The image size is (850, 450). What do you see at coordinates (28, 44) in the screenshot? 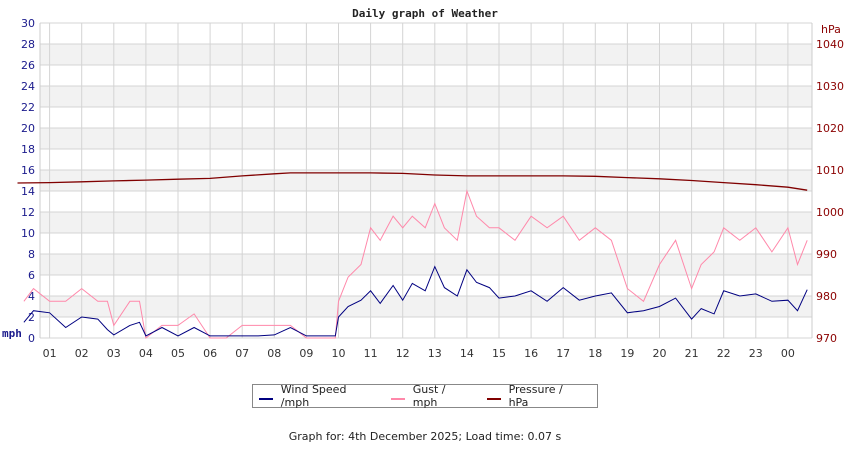
I see `y-tick-left: 28` at bounding box center [28, 44].